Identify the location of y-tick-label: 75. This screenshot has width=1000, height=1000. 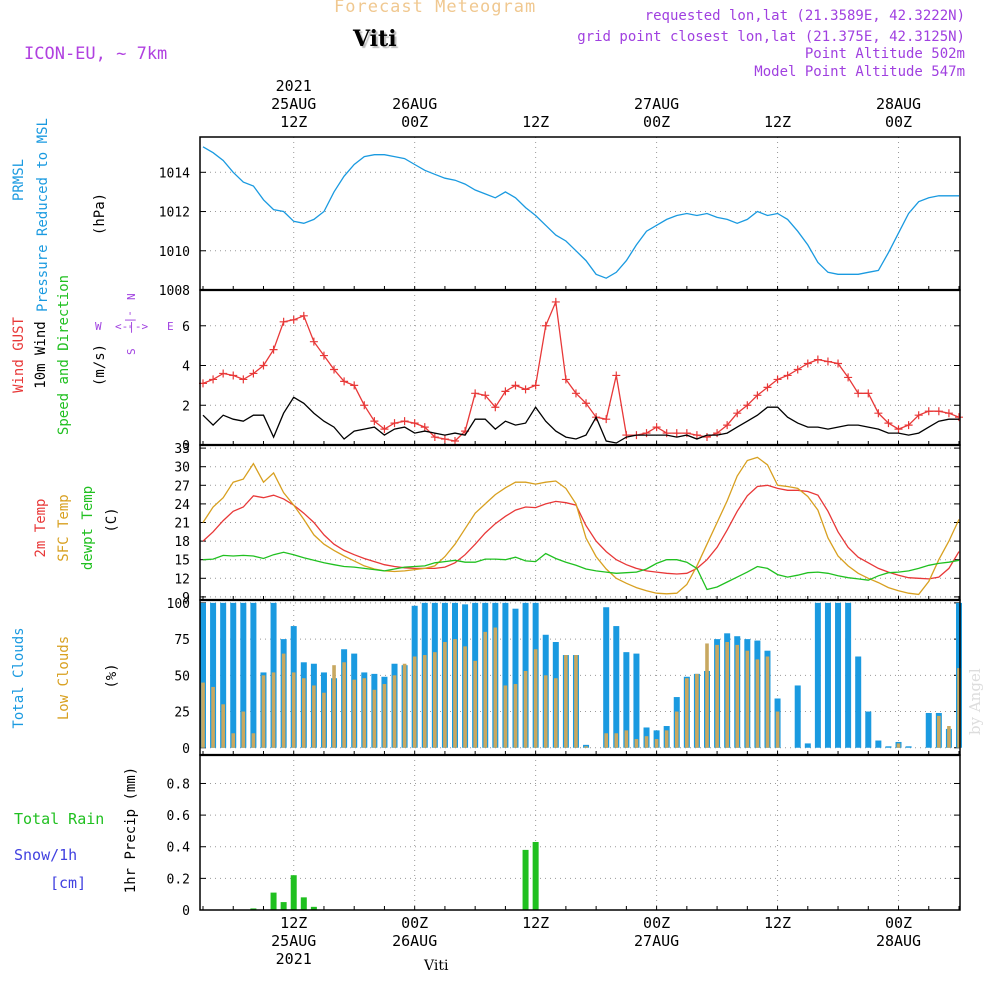
(182, 640).